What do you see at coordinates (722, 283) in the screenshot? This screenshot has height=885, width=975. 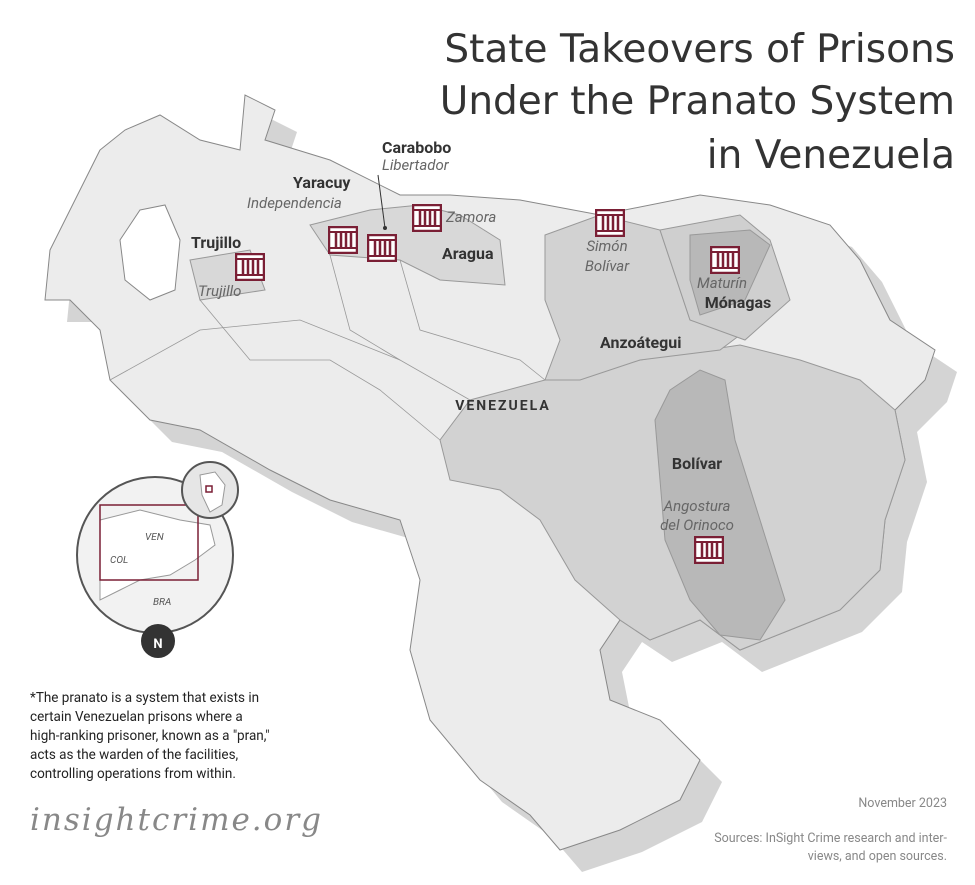 I see `municipality-label: Maturín` at bounding box center [722, 283].